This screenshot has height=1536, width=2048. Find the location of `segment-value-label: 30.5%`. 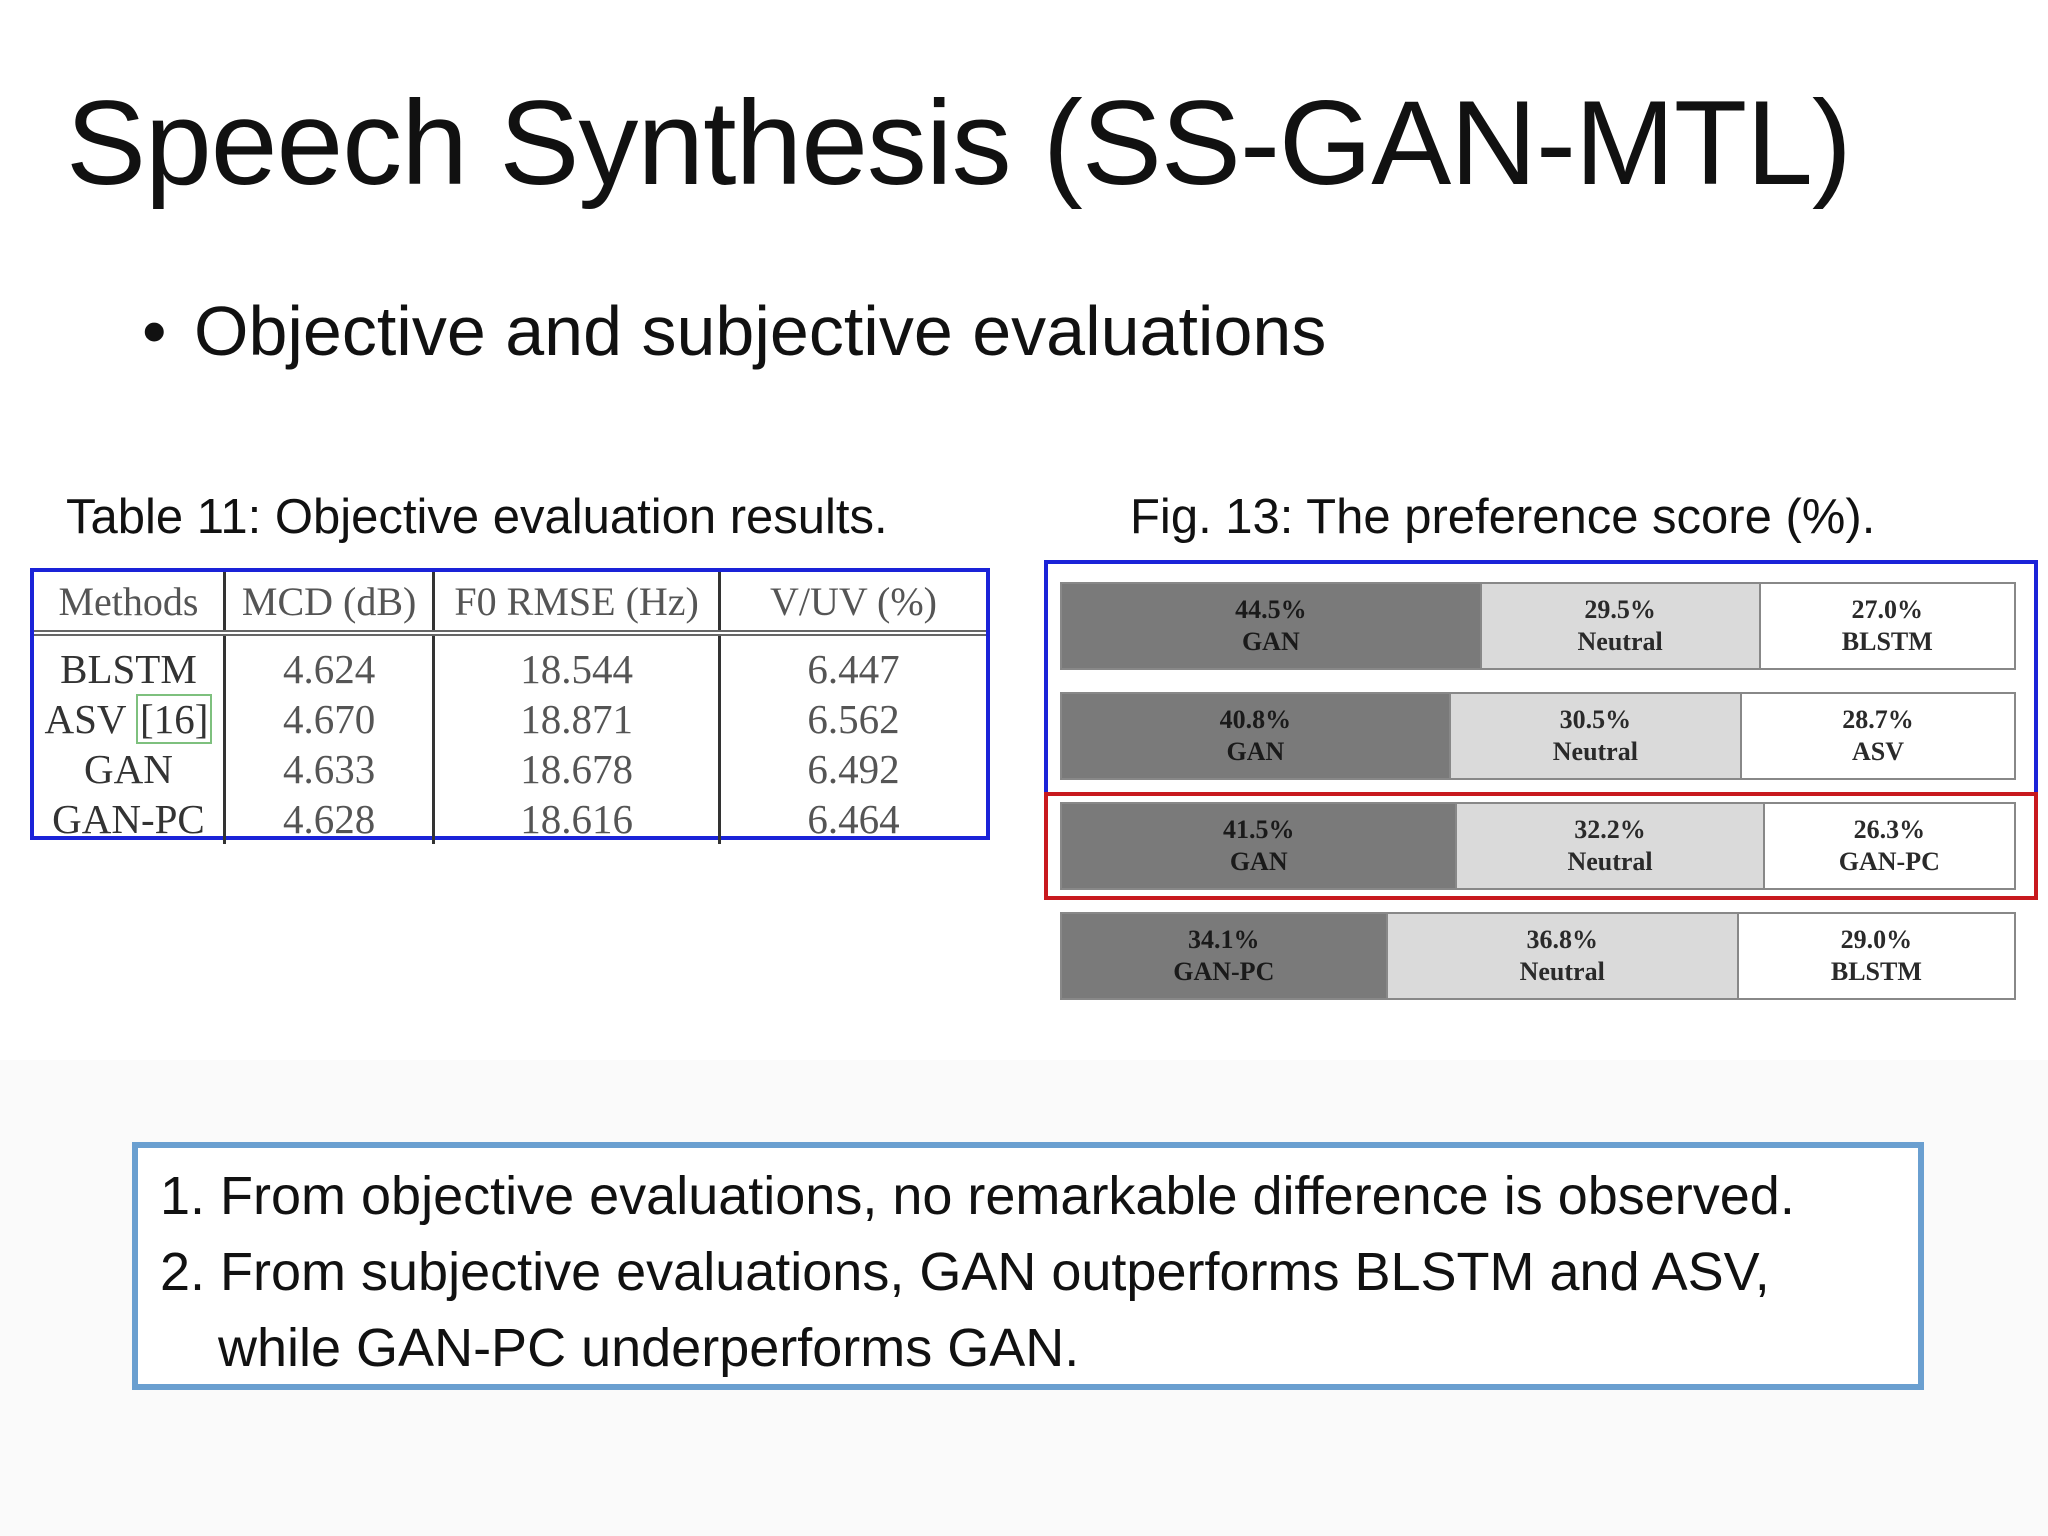

segment-value-label: 30.5% is located at coordinates (1595, 719).